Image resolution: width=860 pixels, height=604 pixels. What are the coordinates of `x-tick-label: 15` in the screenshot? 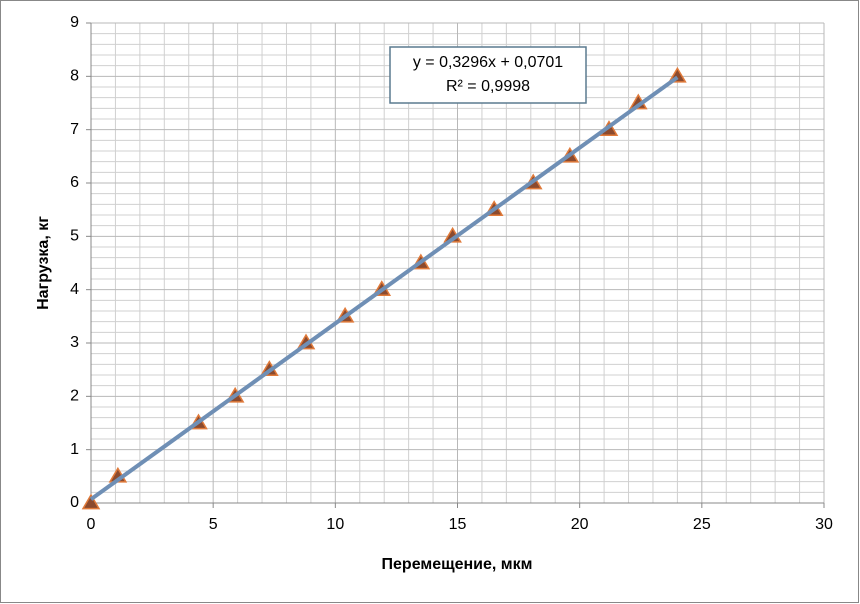 It's located at (458, 524).